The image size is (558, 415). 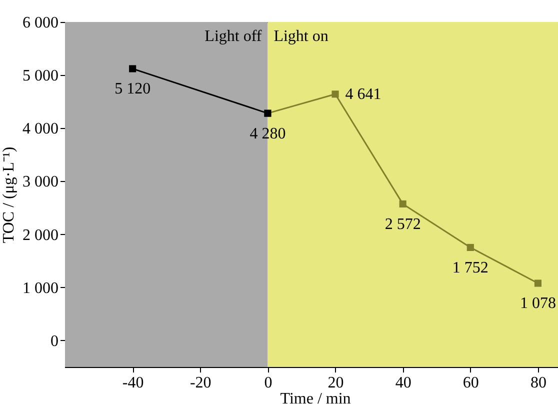 What do you see at coordinates (40, 182) in the screenshot?
I see `y-tick-label: 3 000` at bounding box center [40, 182].